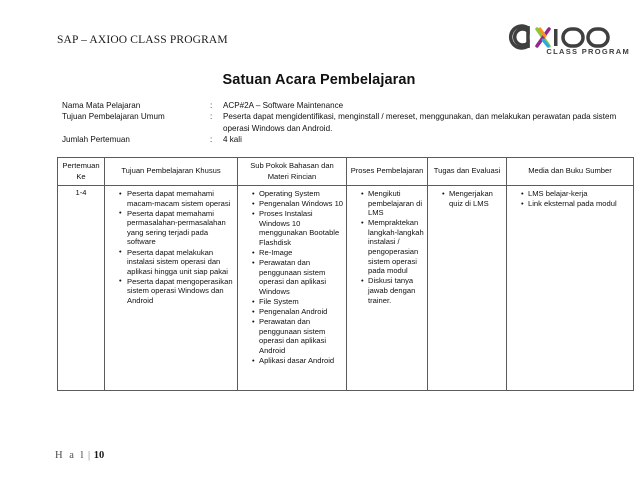 This screenshot has width=638, height=493. Describe the element at coordinates (319, 80) in the screenshot. I see `page-title: Satuan Acara Pembelajaran` at that location.